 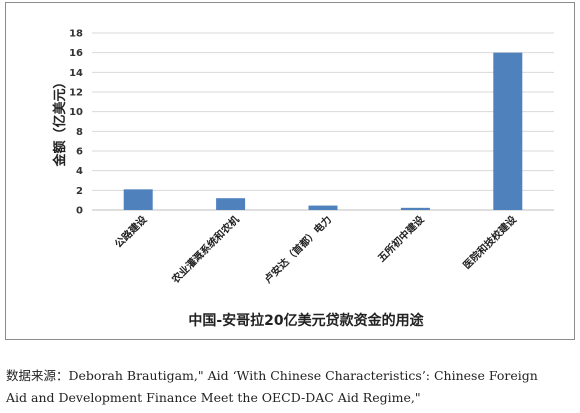 I want to click on x-axis-title: 中国-安哥拉20亿美元贷款资金的用途, so click(x=306, y=320).